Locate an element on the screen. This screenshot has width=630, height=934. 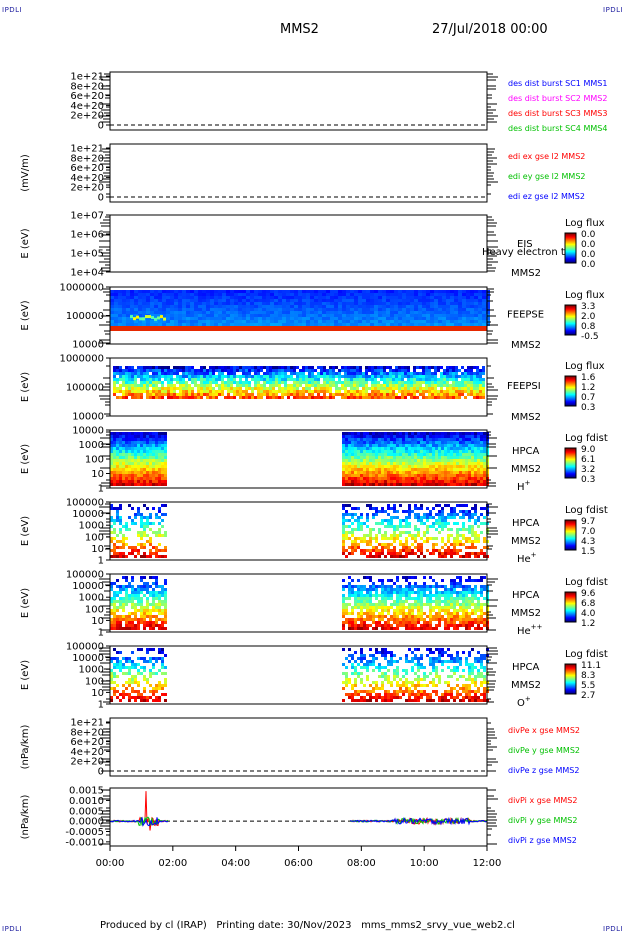
time-tick-label: 04:00 is located at coordinates (235, 863).